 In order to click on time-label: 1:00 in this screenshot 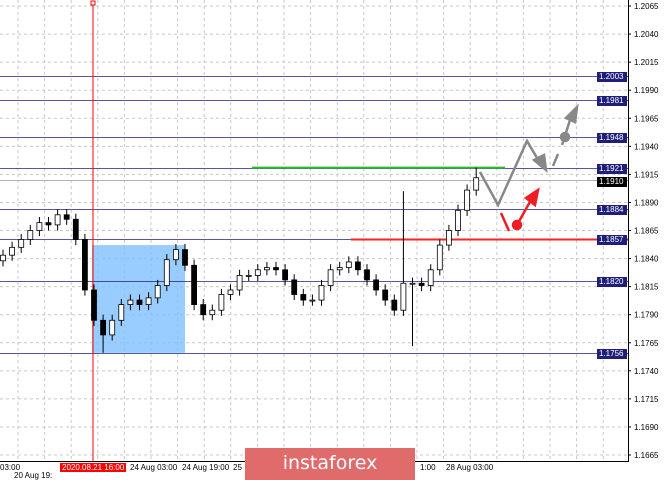, I will do `click(428, 467)`.